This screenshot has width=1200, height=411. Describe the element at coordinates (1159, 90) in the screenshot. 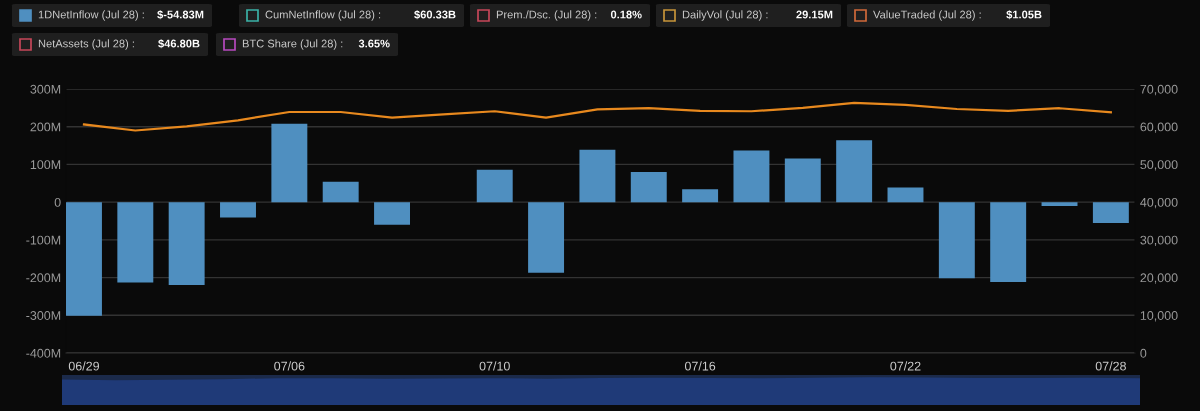

I see `y2-tick-label: 70,000` at that location.